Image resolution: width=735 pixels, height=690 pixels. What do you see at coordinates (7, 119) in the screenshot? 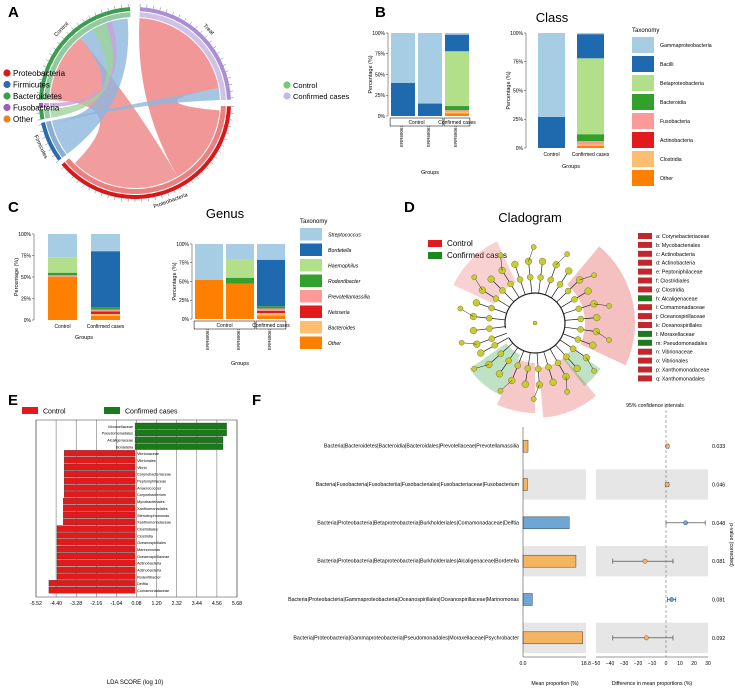
I see `chord-legend-dot-other` at bounding box center [7, 119].